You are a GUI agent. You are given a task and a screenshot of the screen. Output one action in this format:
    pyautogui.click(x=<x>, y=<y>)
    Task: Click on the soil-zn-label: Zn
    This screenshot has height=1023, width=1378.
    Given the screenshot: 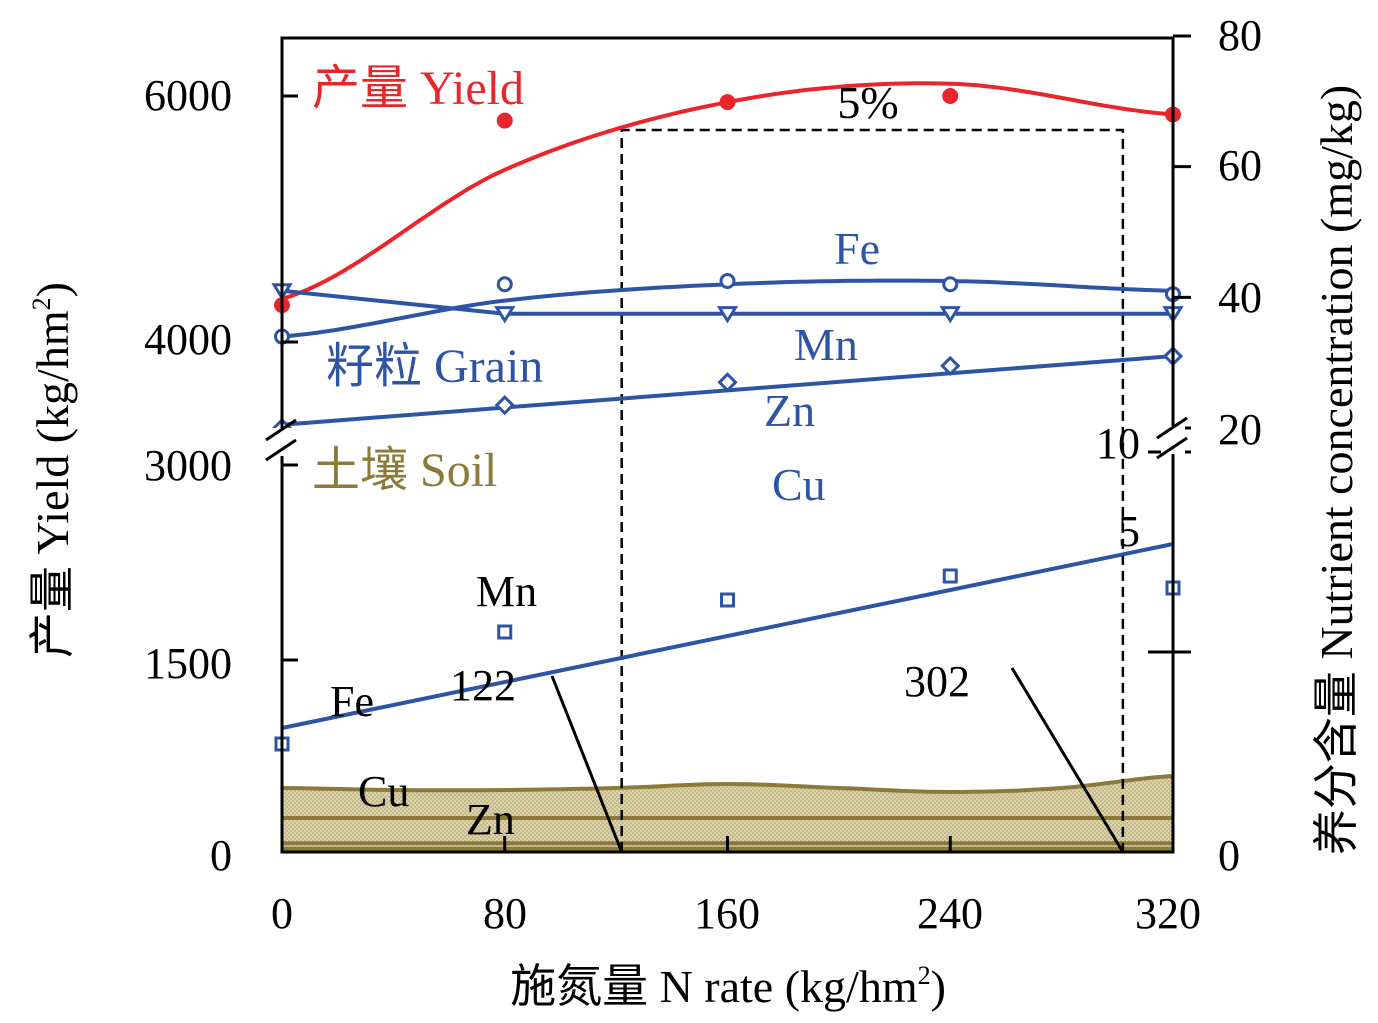 What is the action you would take?
    pyautogui.click(x=490, y=819)
    